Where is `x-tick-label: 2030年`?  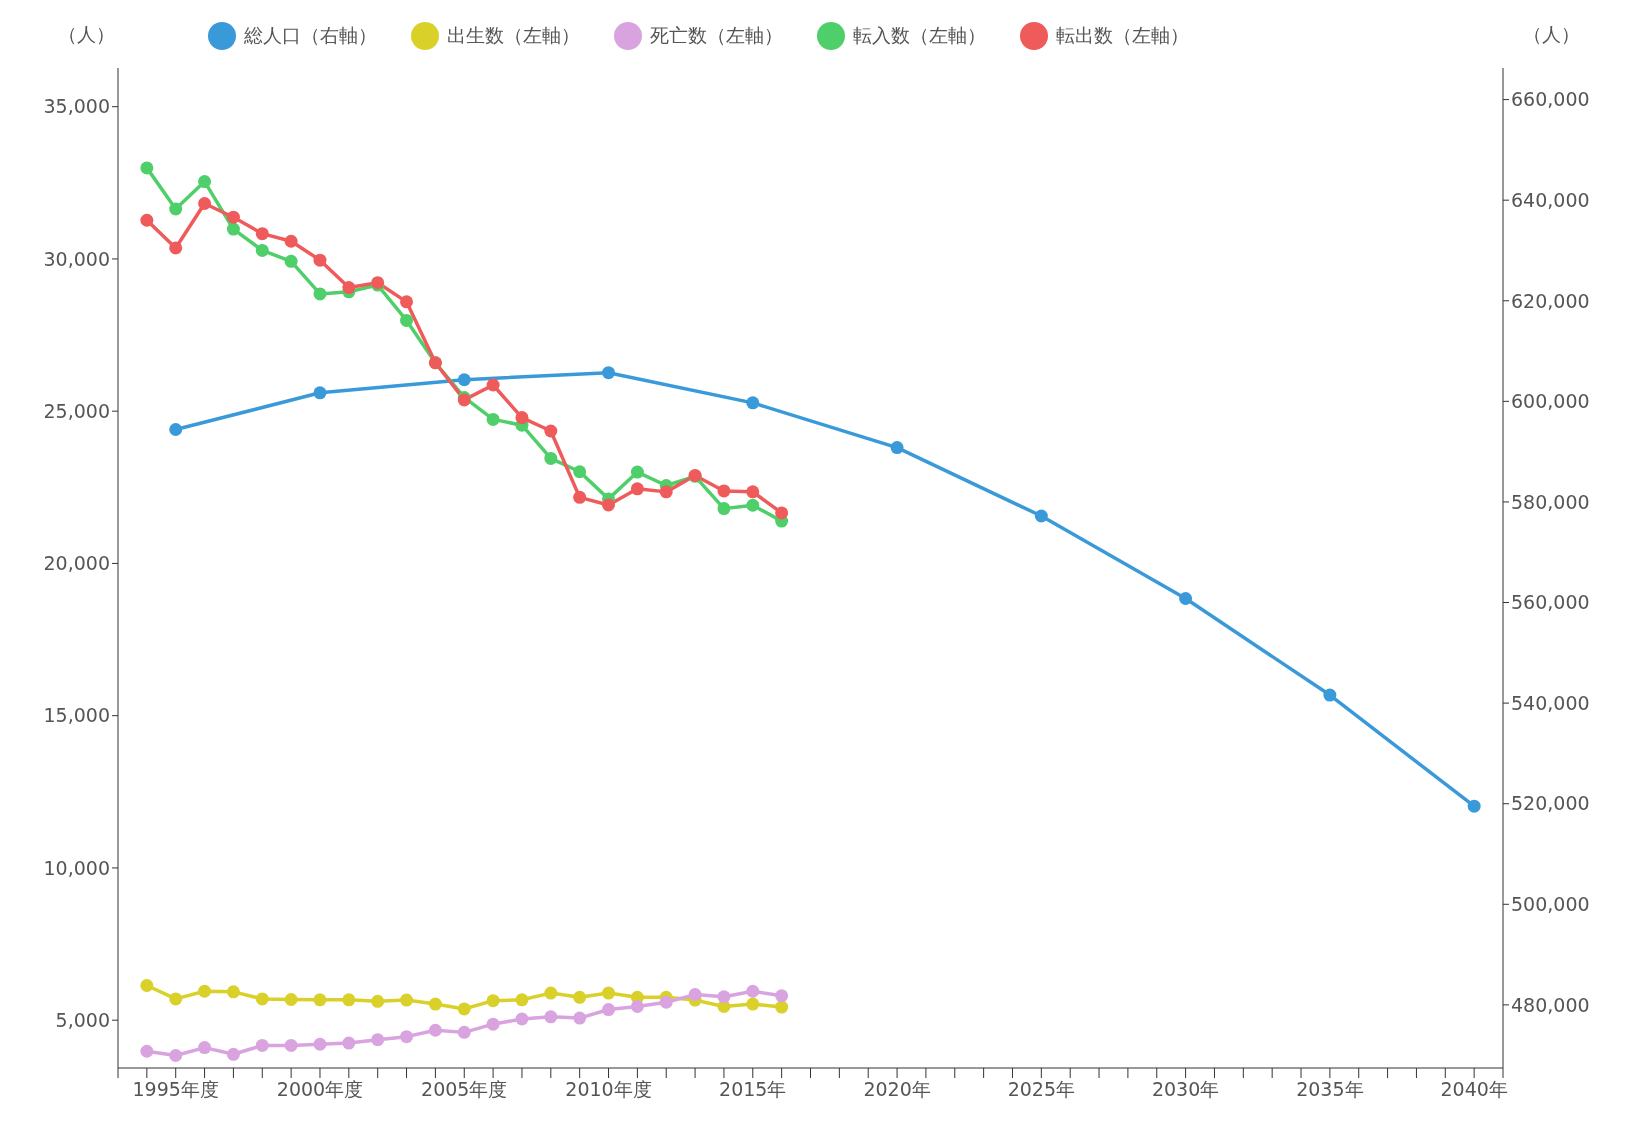
x-tick-label: 2030年 is located at coordinates (1185, 1089).